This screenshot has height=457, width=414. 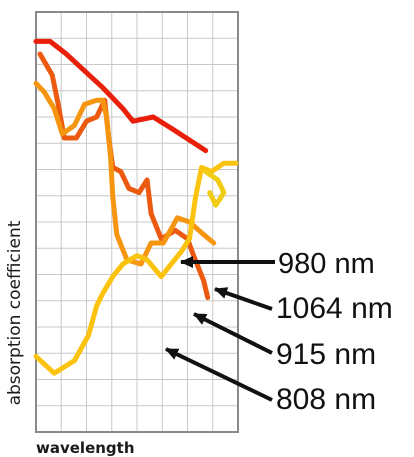 What do you see at coordinates (15, 312) in the screenshot?
I see `y-axis-label: absorption coefficient` at bounding box center [15, 312].